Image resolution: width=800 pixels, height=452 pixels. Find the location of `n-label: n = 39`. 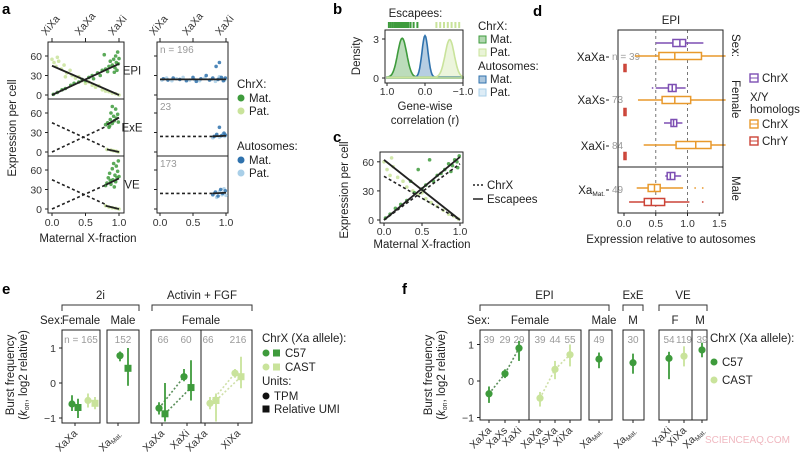

n-label: n = 39 is located at coordinates (626, 57).